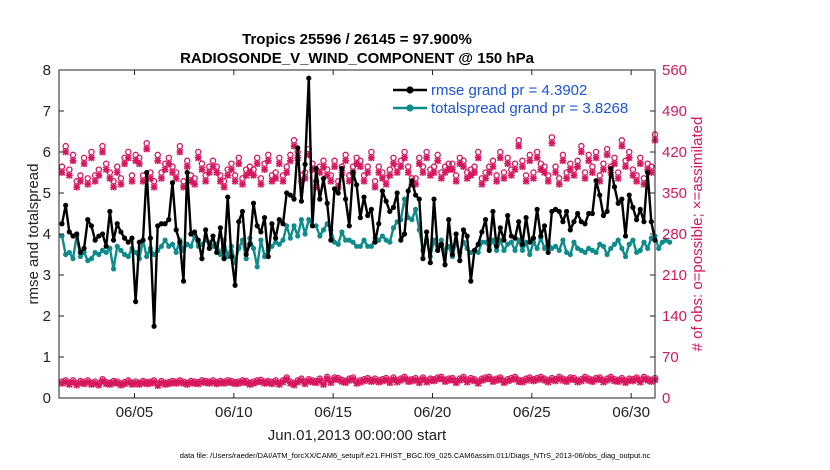 The image size is (830, 470). What do you see at coordinates (697, 234) in the screenshot?
I see `y-axis-right-label: # of obs: o=possible; ×=assimilated` at bounding box center [697, 234].